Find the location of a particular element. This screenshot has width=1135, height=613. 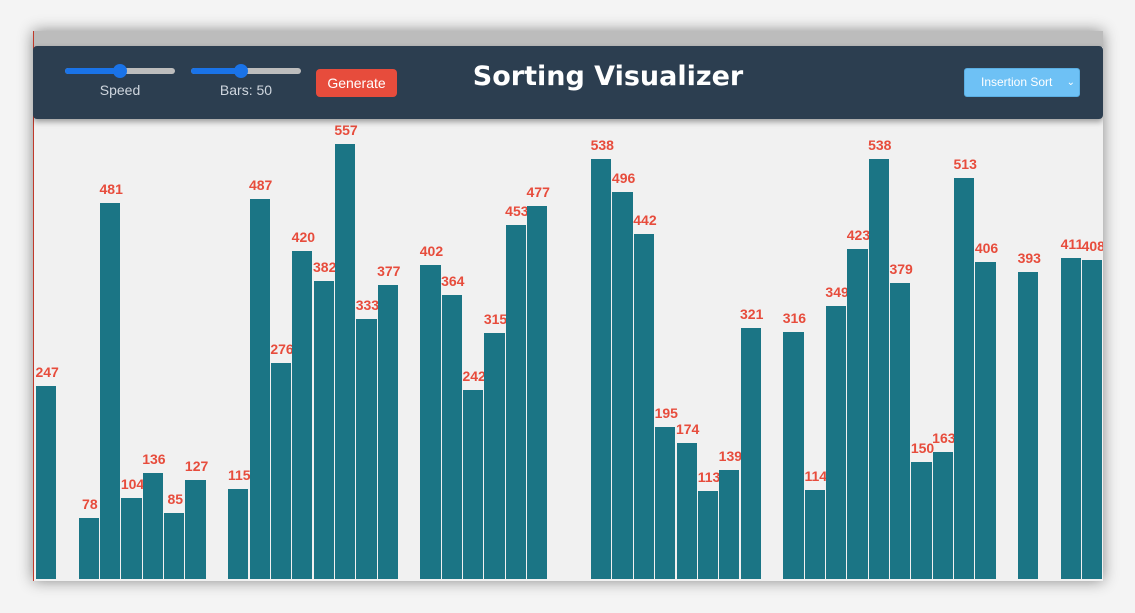

bar-value-label: 113 is located at coordinates (709, 476).